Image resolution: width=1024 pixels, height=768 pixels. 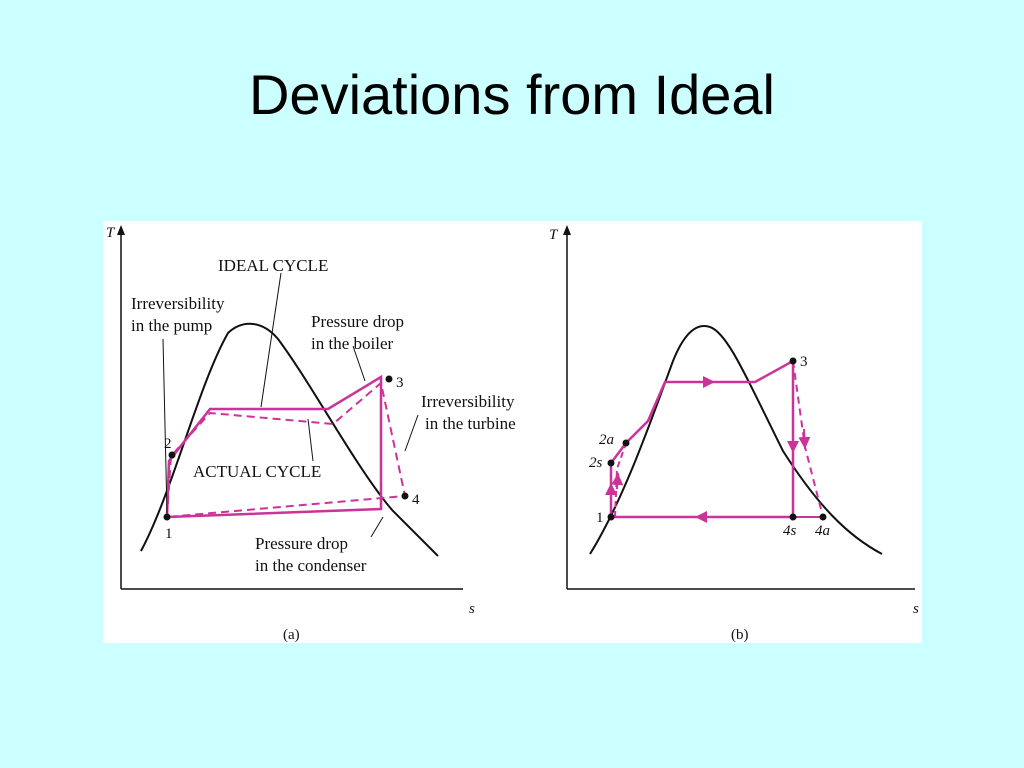 I want to click on panel-b-y-arrow-icon, so click(x=567, y=230).